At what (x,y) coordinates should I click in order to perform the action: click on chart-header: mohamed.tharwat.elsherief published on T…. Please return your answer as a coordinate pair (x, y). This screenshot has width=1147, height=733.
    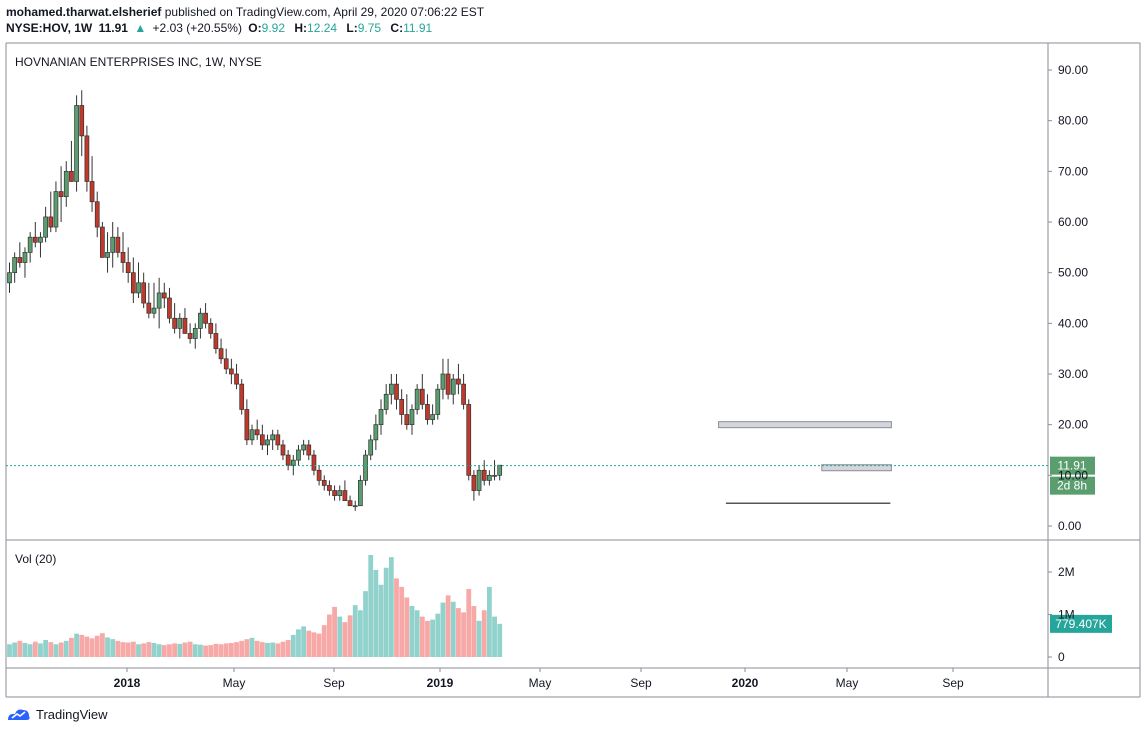
    Looking at the image, I should click on (245, 20).